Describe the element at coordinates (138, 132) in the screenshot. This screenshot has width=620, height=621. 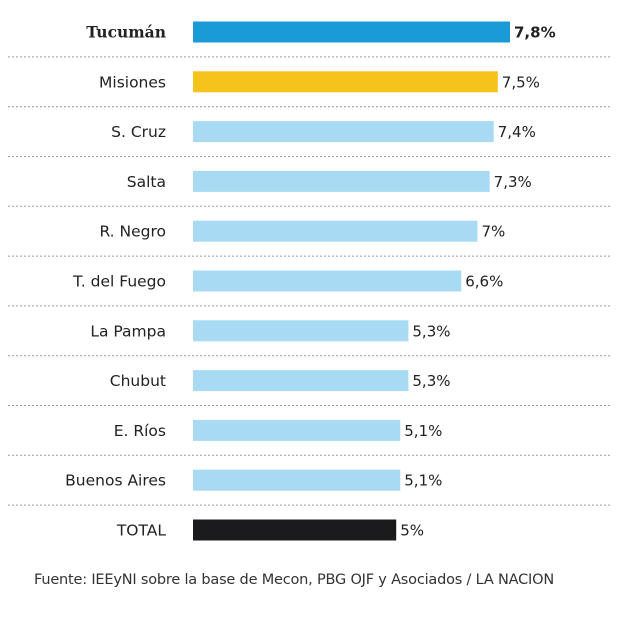
I see `category-label: S. Cruz` at that location.